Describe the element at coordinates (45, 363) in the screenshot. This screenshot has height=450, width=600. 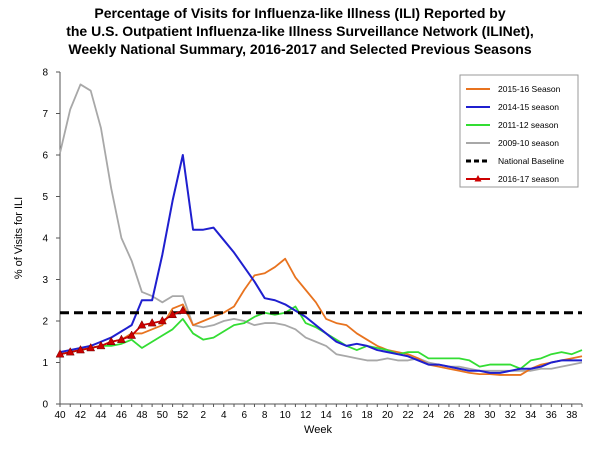
I see `y-tick-label: 1` at that location.